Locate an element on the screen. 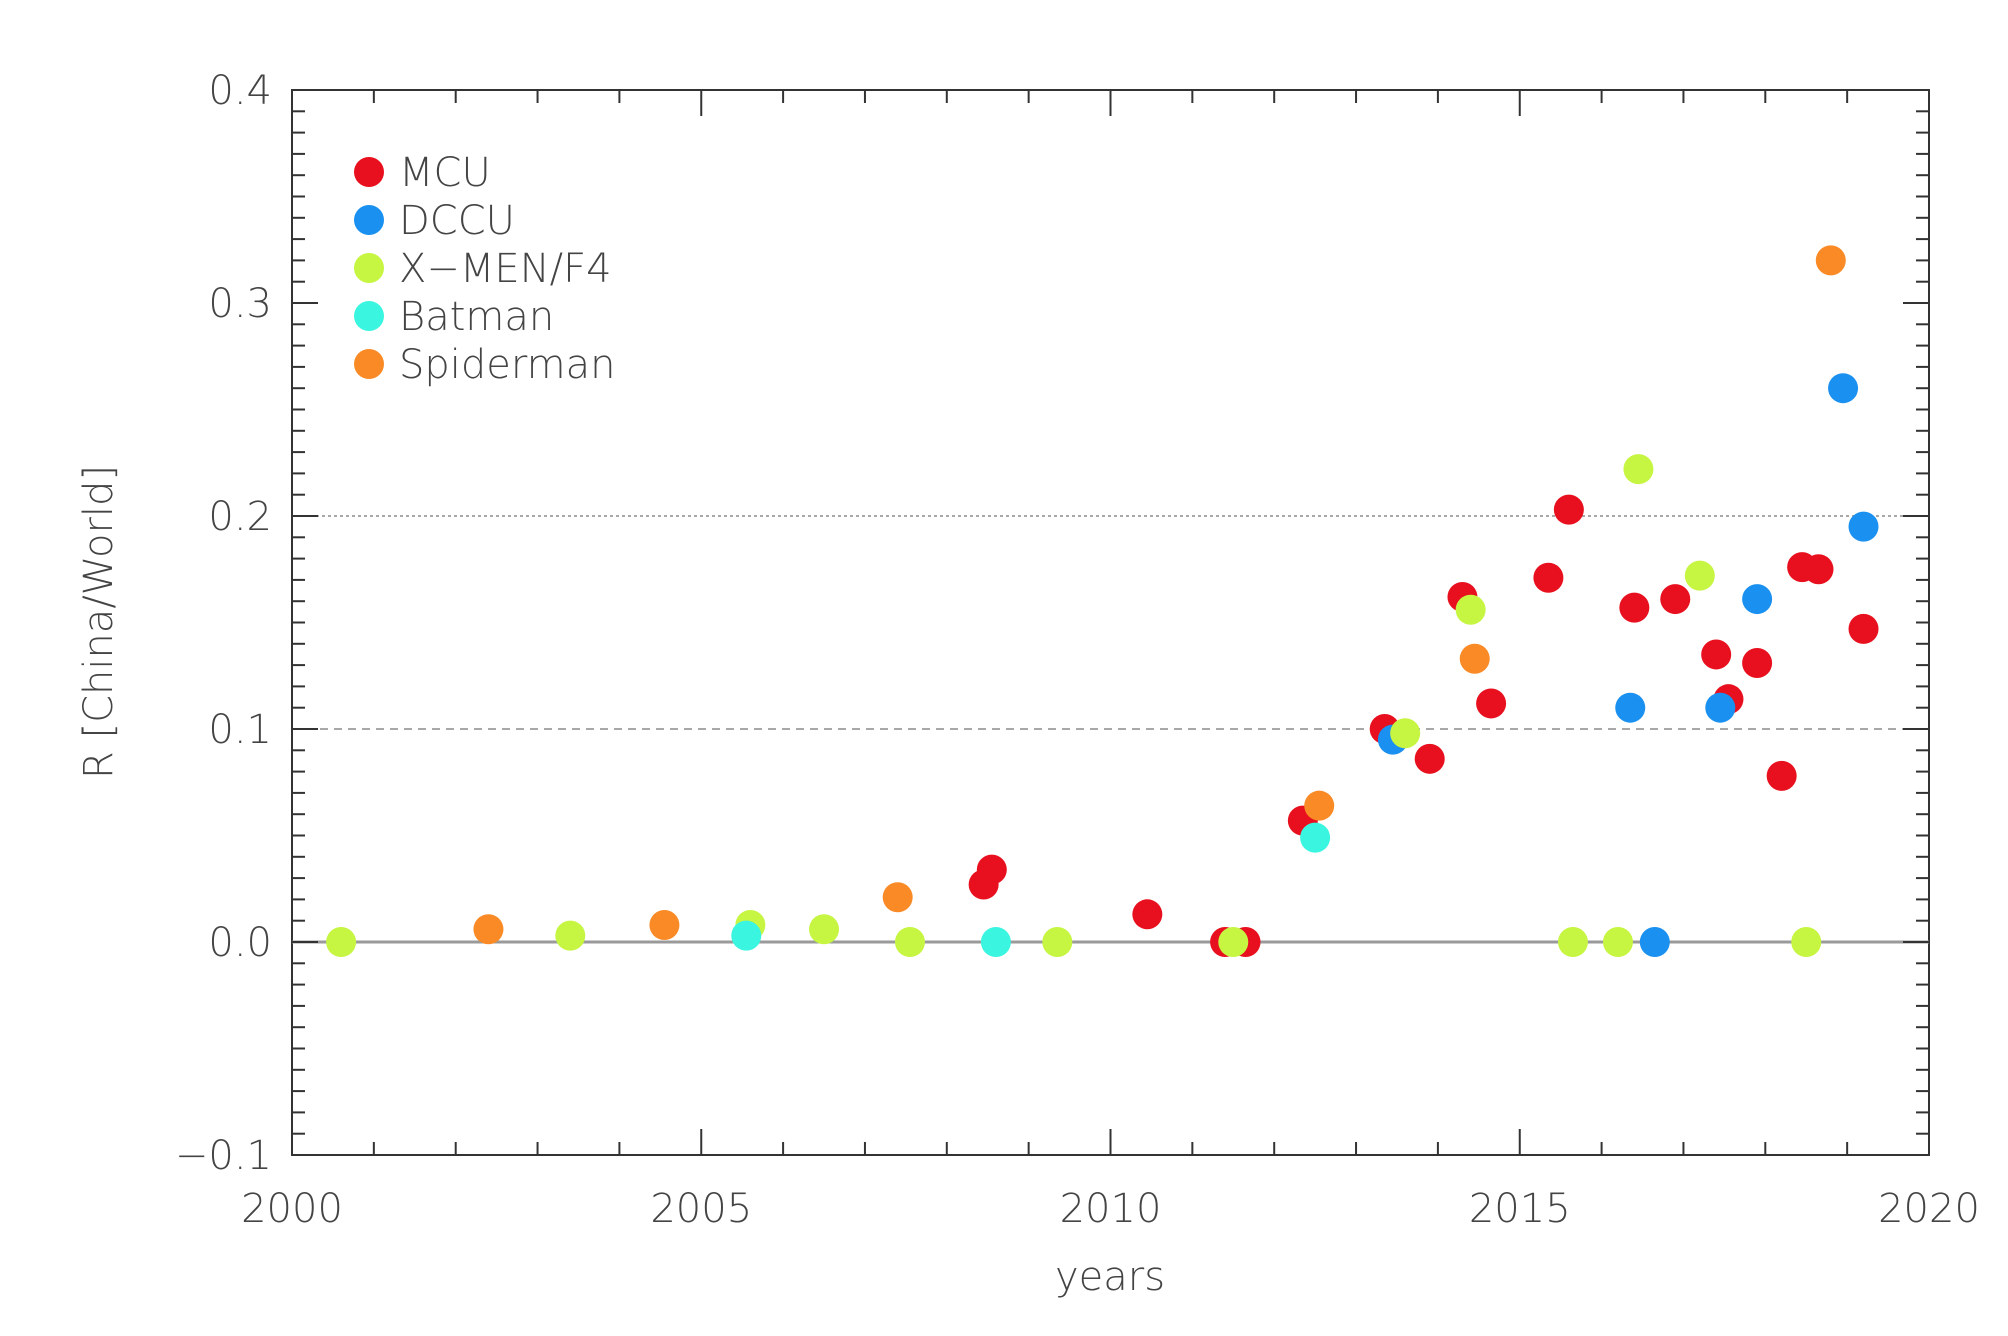 This screenshot has width=2008, height=1336. x-axis-label: years is located at coordinates (1110, 1277).